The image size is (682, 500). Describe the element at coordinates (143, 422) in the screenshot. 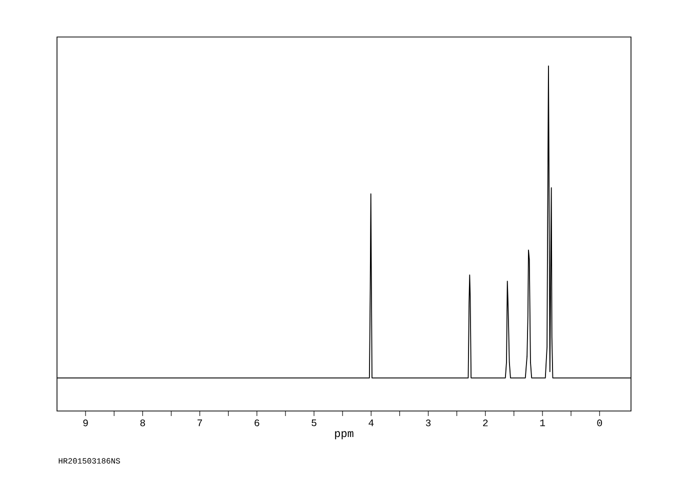

I see `x-tick-label: 8` at that location.